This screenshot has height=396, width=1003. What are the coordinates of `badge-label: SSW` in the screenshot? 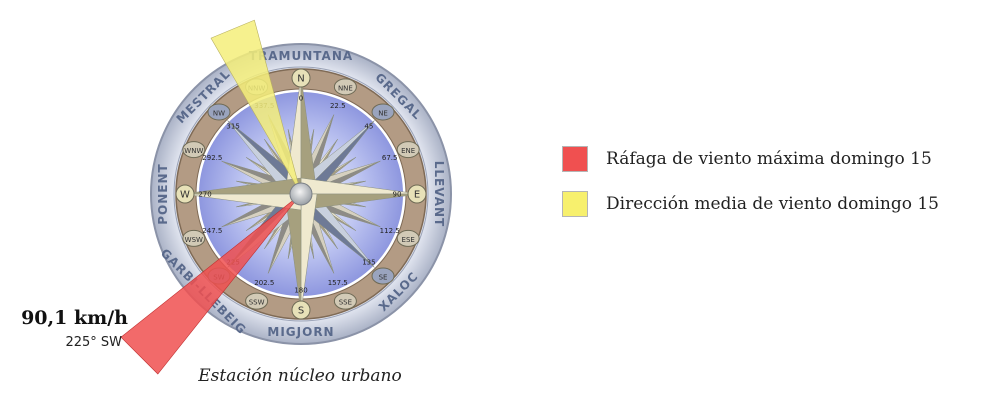 It's located at (257, 303).